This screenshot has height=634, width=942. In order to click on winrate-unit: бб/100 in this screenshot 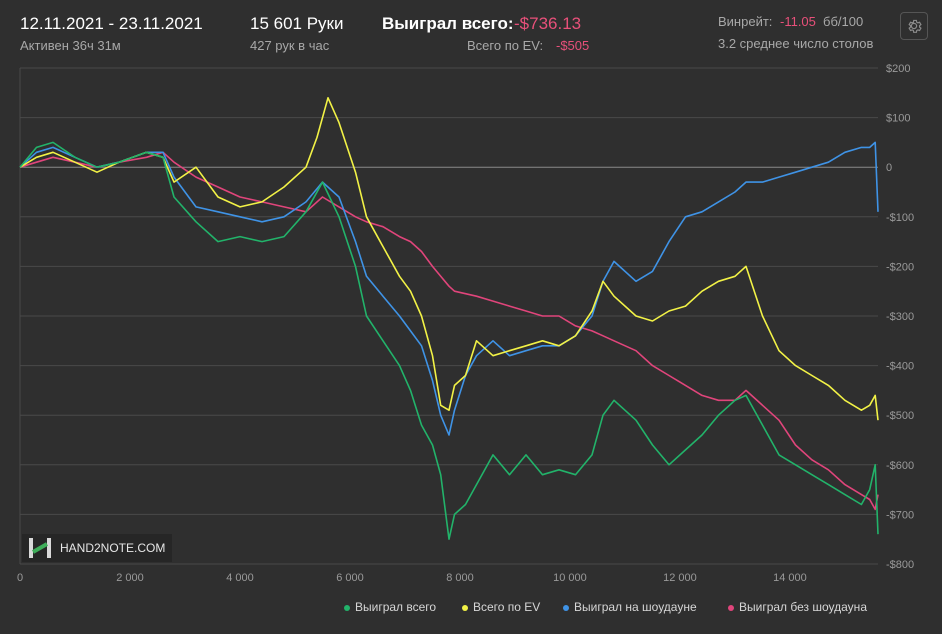, I will do `click(843, 21)`.